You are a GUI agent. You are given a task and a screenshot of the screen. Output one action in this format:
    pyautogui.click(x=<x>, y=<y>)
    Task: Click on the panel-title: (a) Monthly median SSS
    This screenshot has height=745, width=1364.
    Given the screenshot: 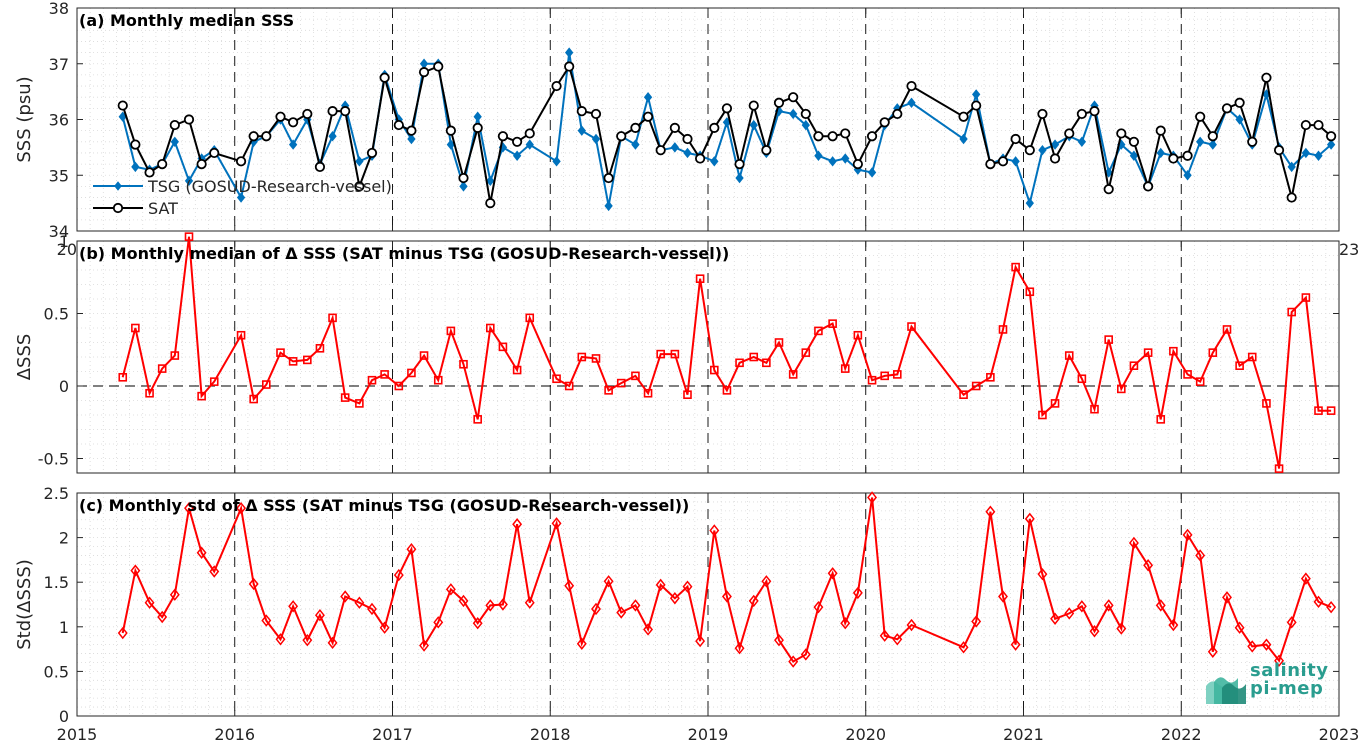 What is the action you would take?
    pyautogui.click(x=186, y=20)
    